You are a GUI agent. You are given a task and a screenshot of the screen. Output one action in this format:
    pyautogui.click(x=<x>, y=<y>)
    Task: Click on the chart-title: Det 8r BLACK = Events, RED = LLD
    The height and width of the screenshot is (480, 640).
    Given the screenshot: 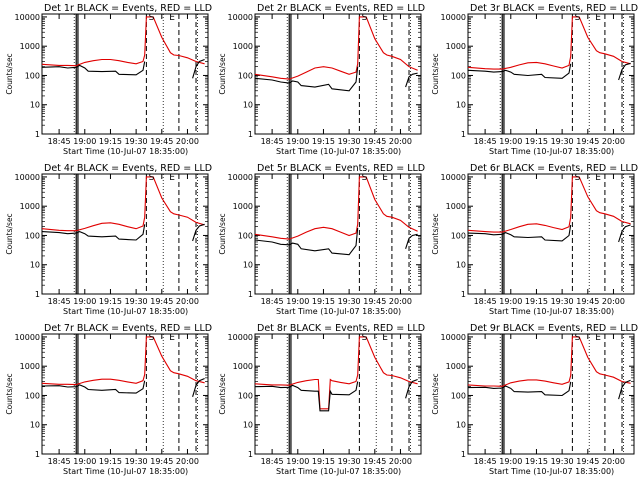 What is the action you would take?
    pyautogui.click(x=341, y=328)
    